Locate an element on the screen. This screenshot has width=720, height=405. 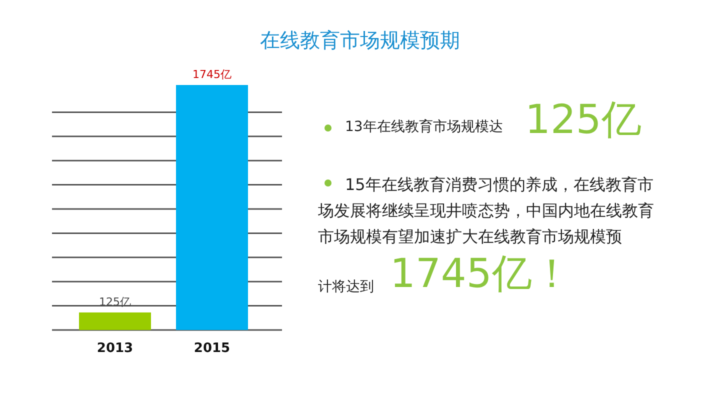
text: 在线教育市场规模预期 is located at coordinates (360, 40).